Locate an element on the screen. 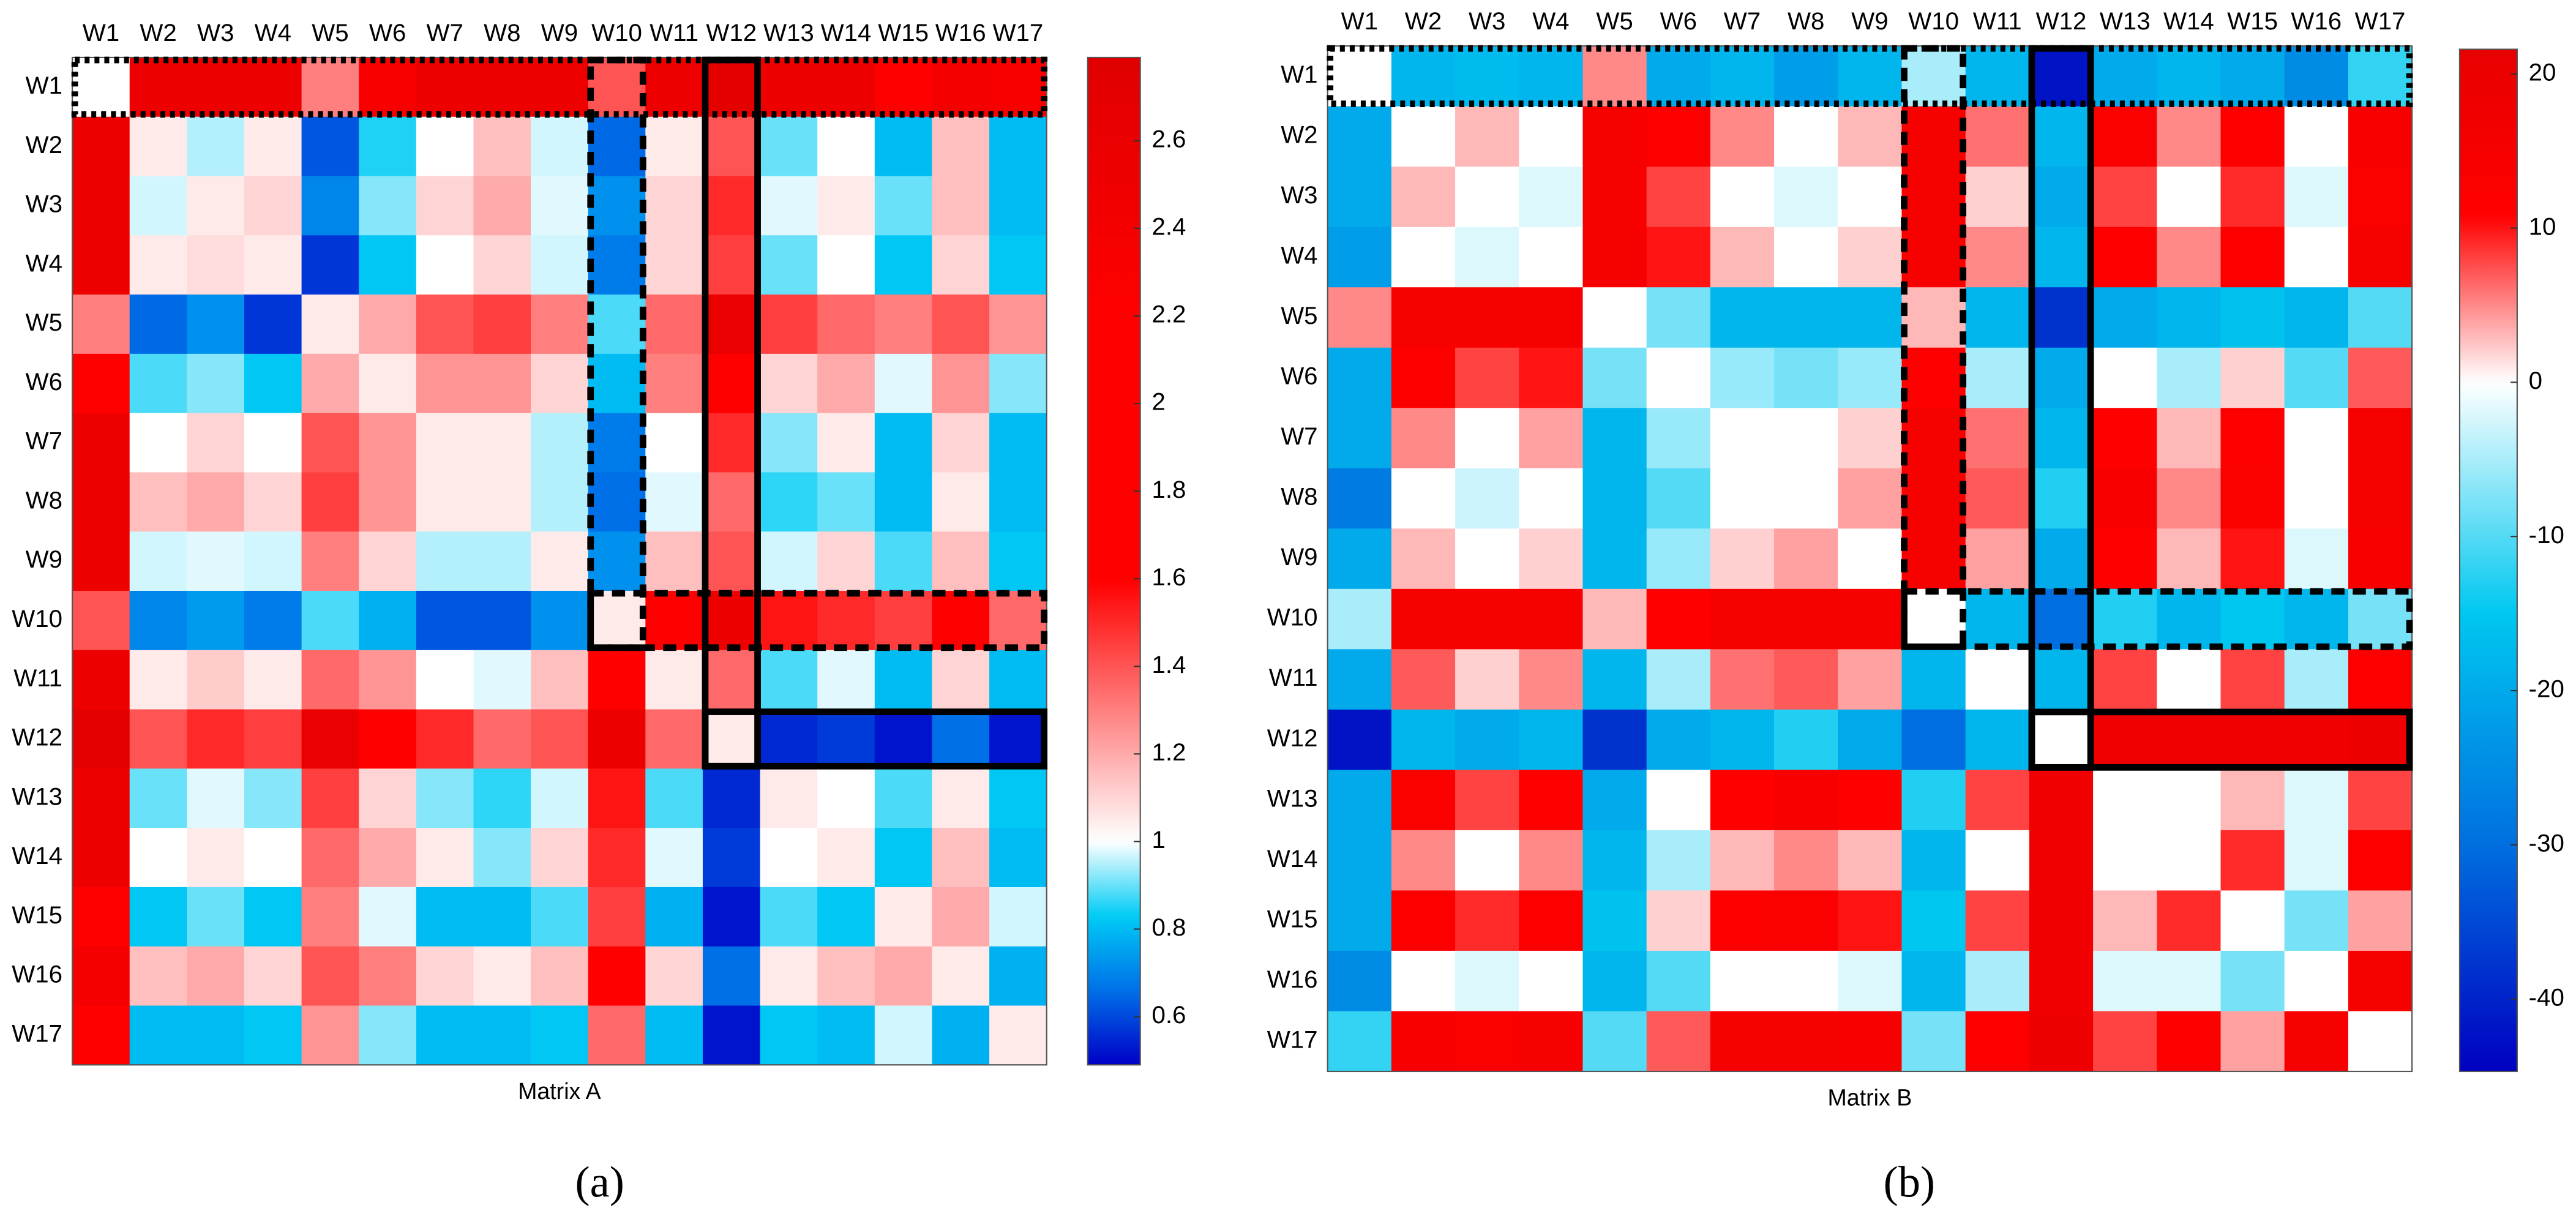 The width and height of the screenshot is (2576, 1227). y-tick-label: W15 is located at coordinates (37, 915).